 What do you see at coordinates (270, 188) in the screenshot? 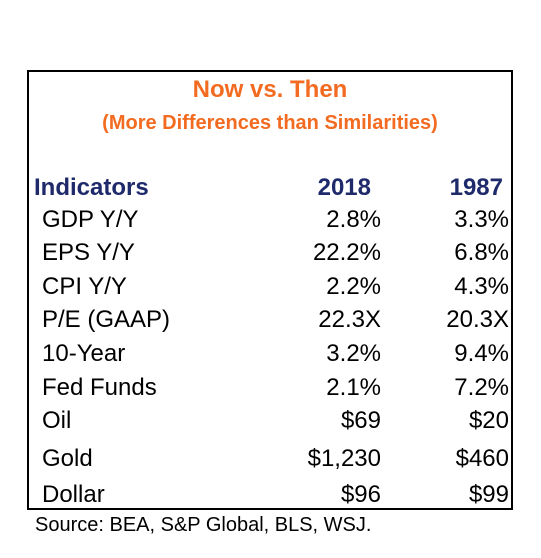
I see `table-header-row: Indicators 2018 1987` at bounding box center [270, 188].